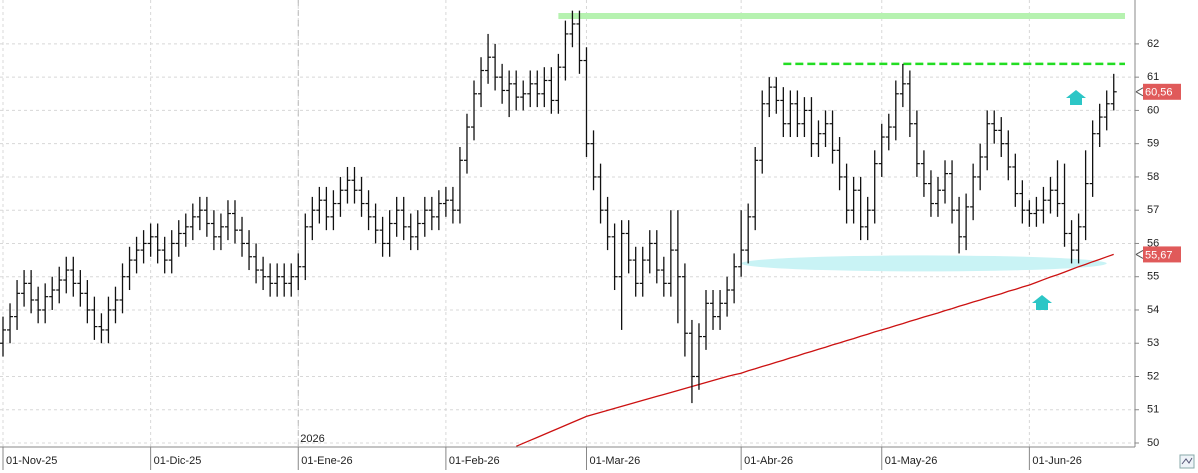 Image resolution: width=1198 pixels, height=473 pixels. Describe the element at coordinates (1153, 376) in the screenshot. I see `y-tick-label: 52` at that location.